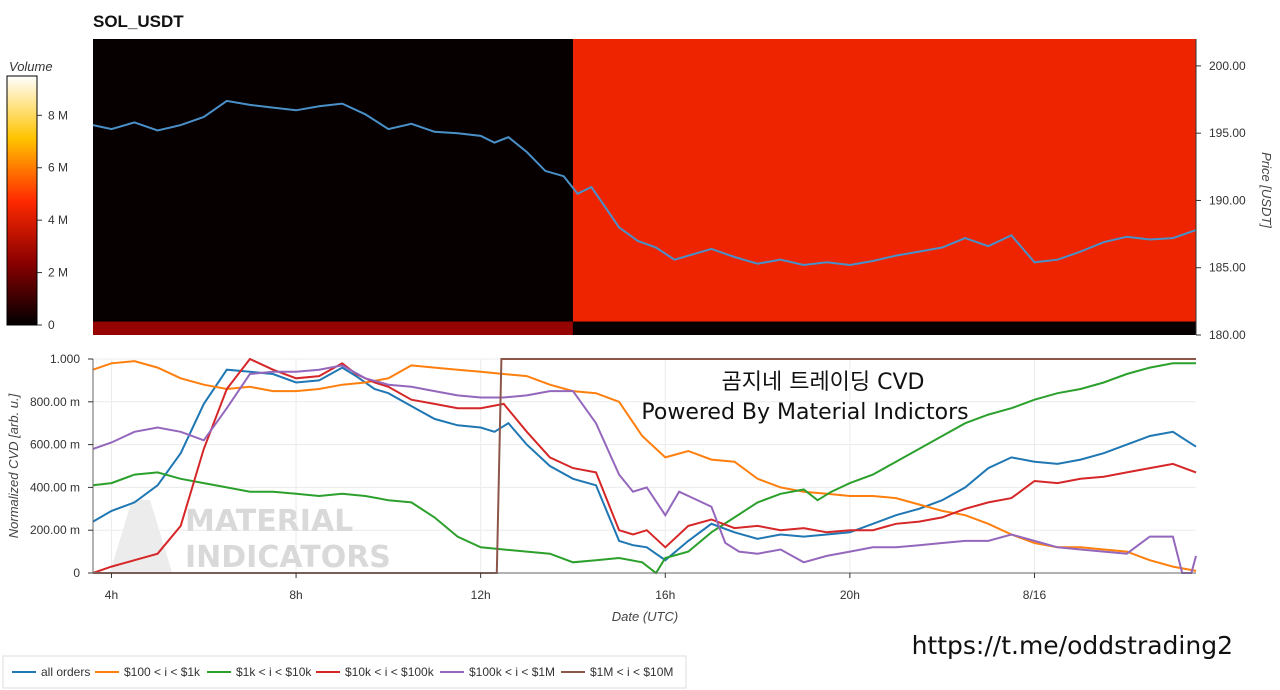 The height and width of the screenshot is (690, 1280). What do you see at coordinates (31, 66) in the screenshot?
I see `colorbar-title: Volume` at bounding box center [31, 66].